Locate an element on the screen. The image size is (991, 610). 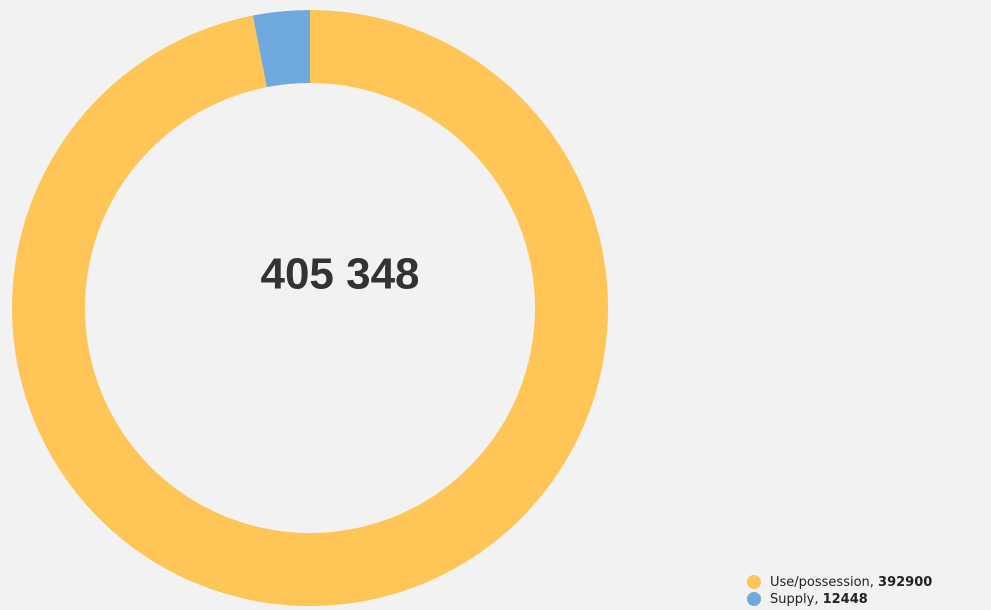
center-label: 405 348 is located at coordinates (339, 274).